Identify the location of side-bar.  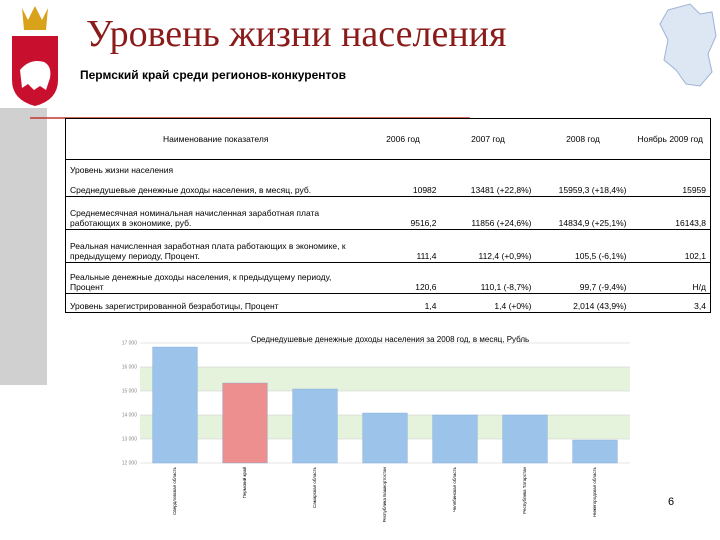
(23, 246).